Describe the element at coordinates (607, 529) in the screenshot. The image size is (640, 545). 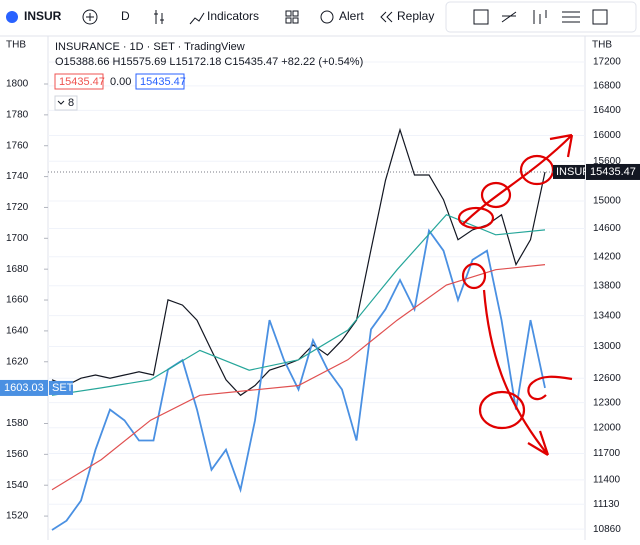
I see `right-tick-label: 10860` at that location.